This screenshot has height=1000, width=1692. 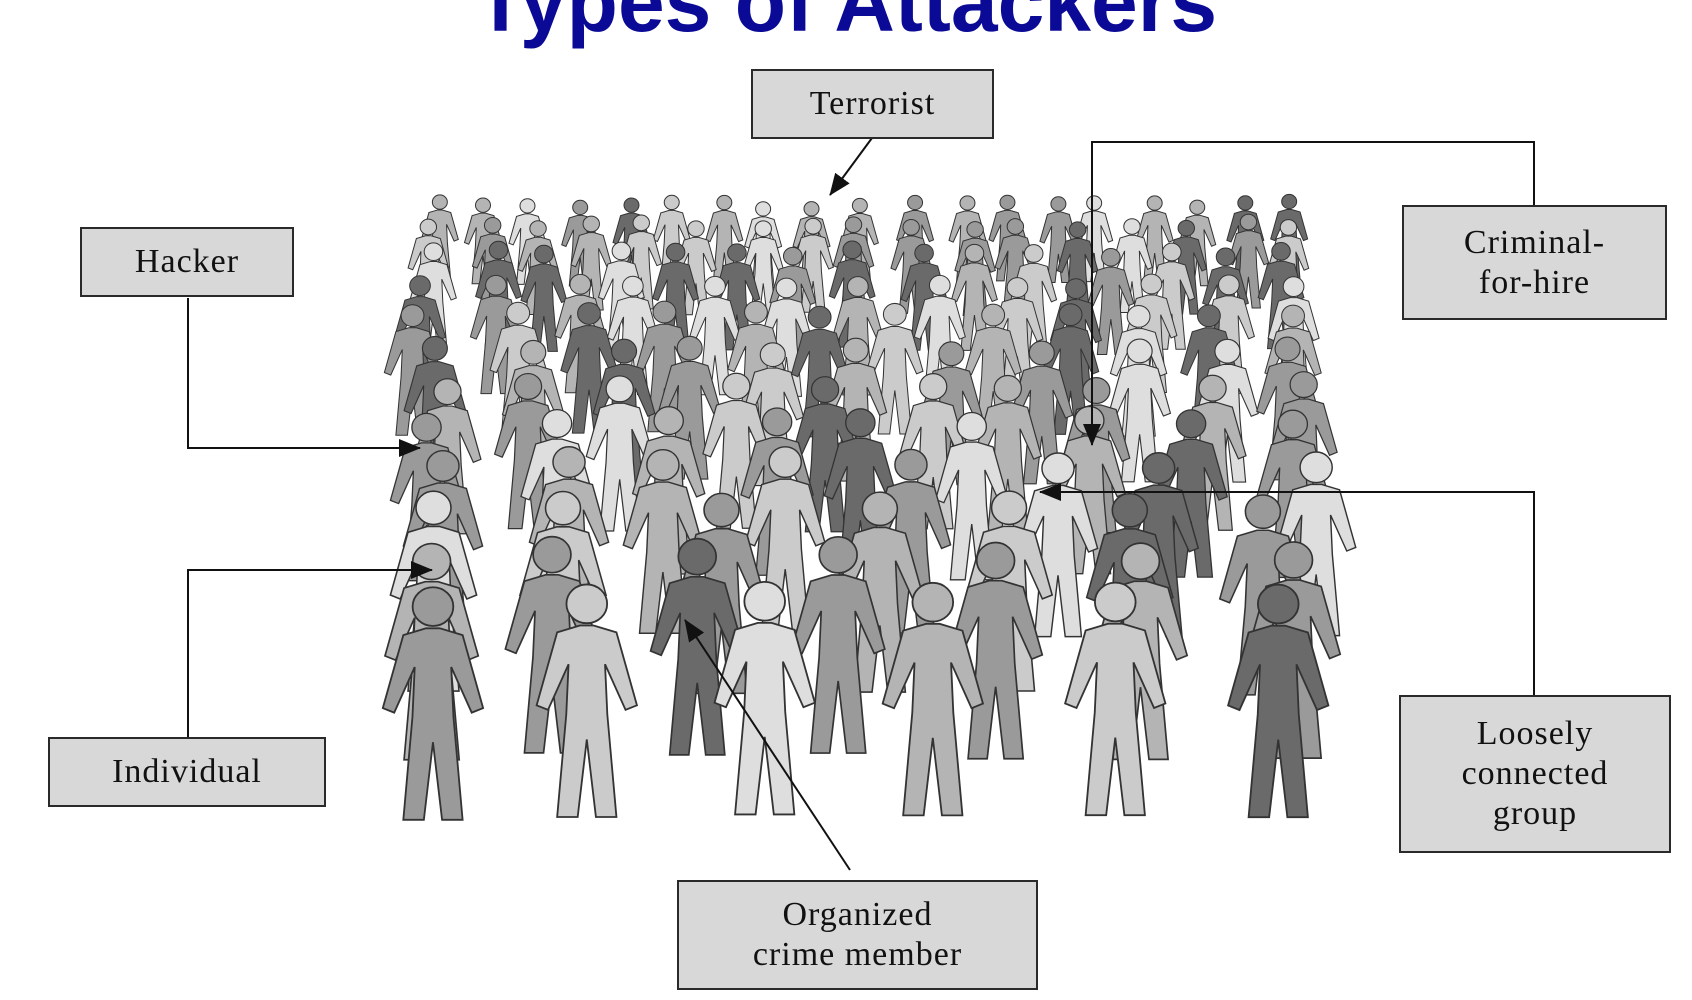 I want to click on organized-crime-member-arrow, so click(x=767, y=745).